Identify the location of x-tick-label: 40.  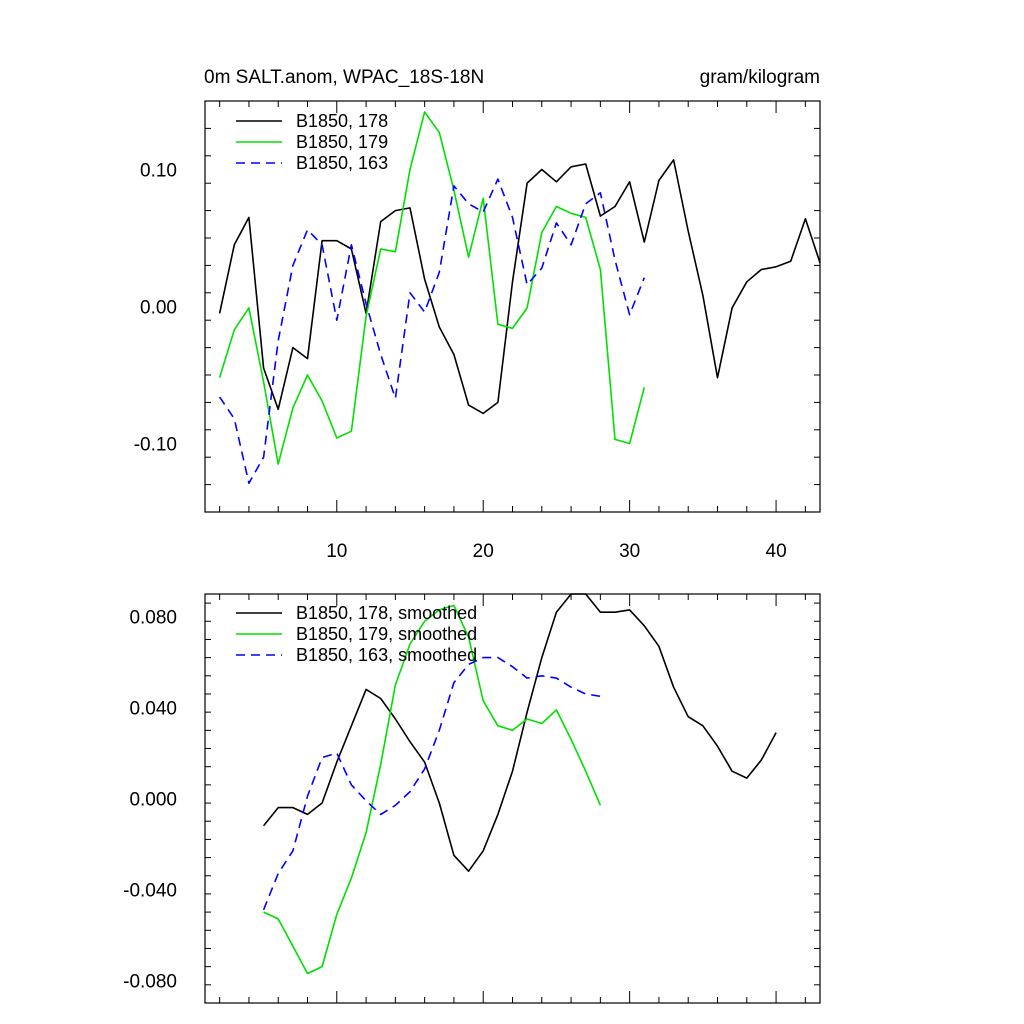
(776, 551).